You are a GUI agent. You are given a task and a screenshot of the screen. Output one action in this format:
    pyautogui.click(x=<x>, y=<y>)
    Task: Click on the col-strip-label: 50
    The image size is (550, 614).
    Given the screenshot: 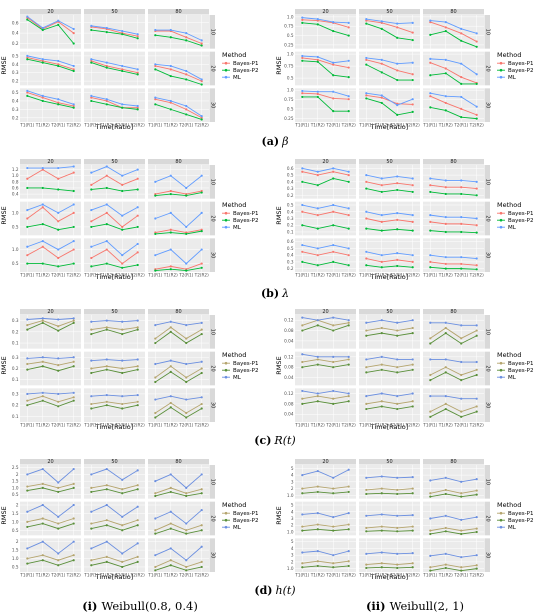 What is the action you would take?
    pyautogui.click(x=389, y=162)
    